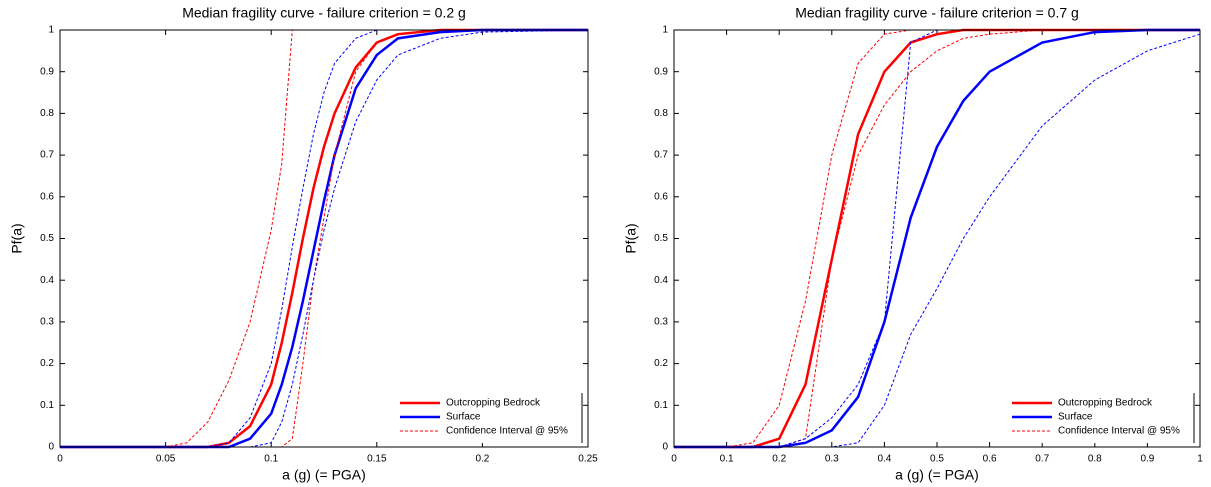  Describe the element at coordinates (990, 459) in the screenshot. I see `x-tick-label: 0.6` at that location.